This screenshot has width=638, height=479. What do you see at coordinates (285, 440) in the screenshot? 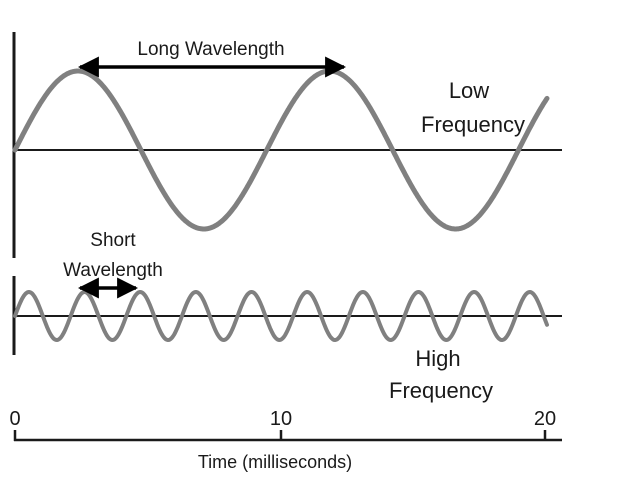
I see `time-axis: 0 10 20 Time (milliseconds)` at bounding box center [285, 440].